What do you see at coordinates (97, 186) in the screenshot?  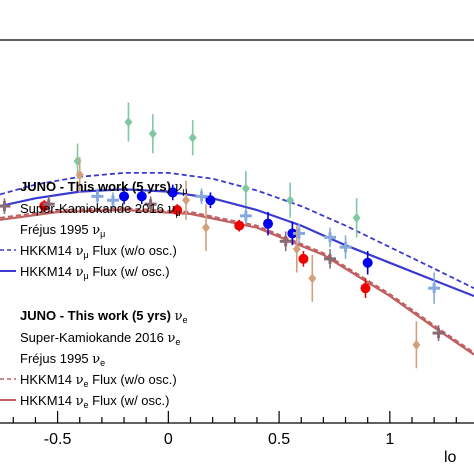 I see `legend-mu-juno-label: JUNO - This work (5 yrs)` at bounding box center [97, 186].